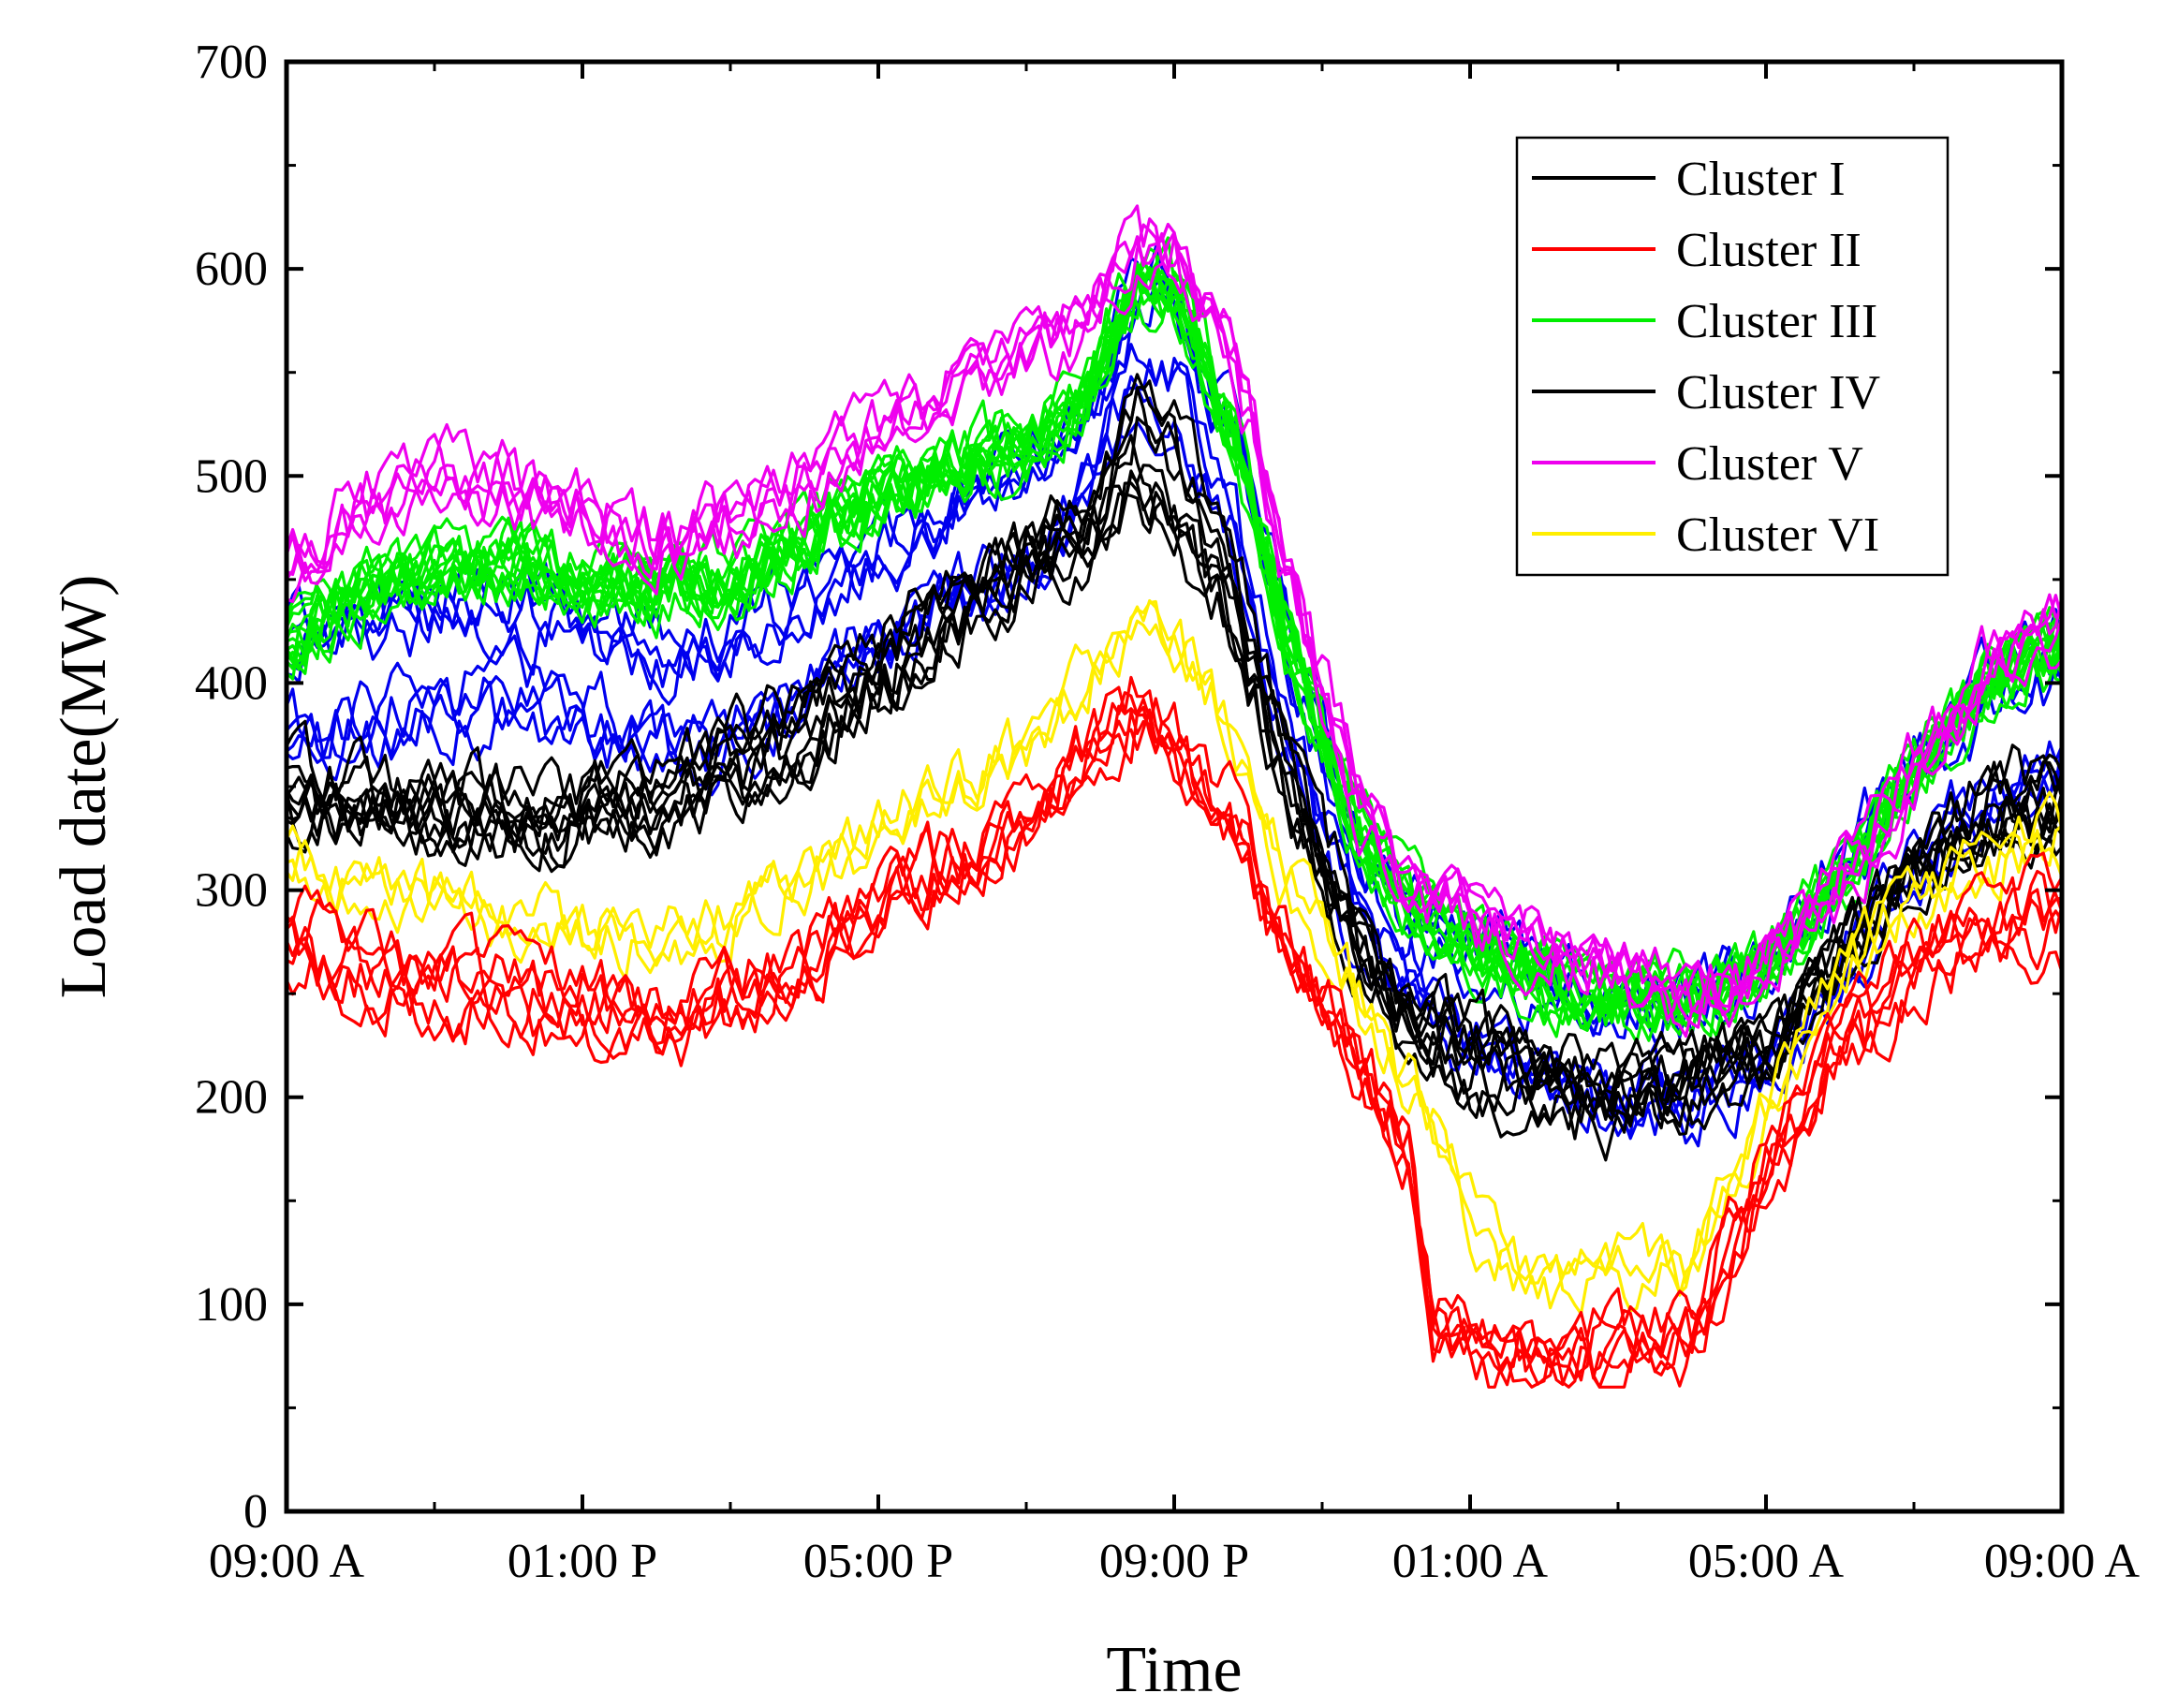 The height and width of the screenshot is (1708, 2178). Describe the element at coordinates (583, 1562) in the screenshot. I see `x-tick-label: 01:00 P` at that location.